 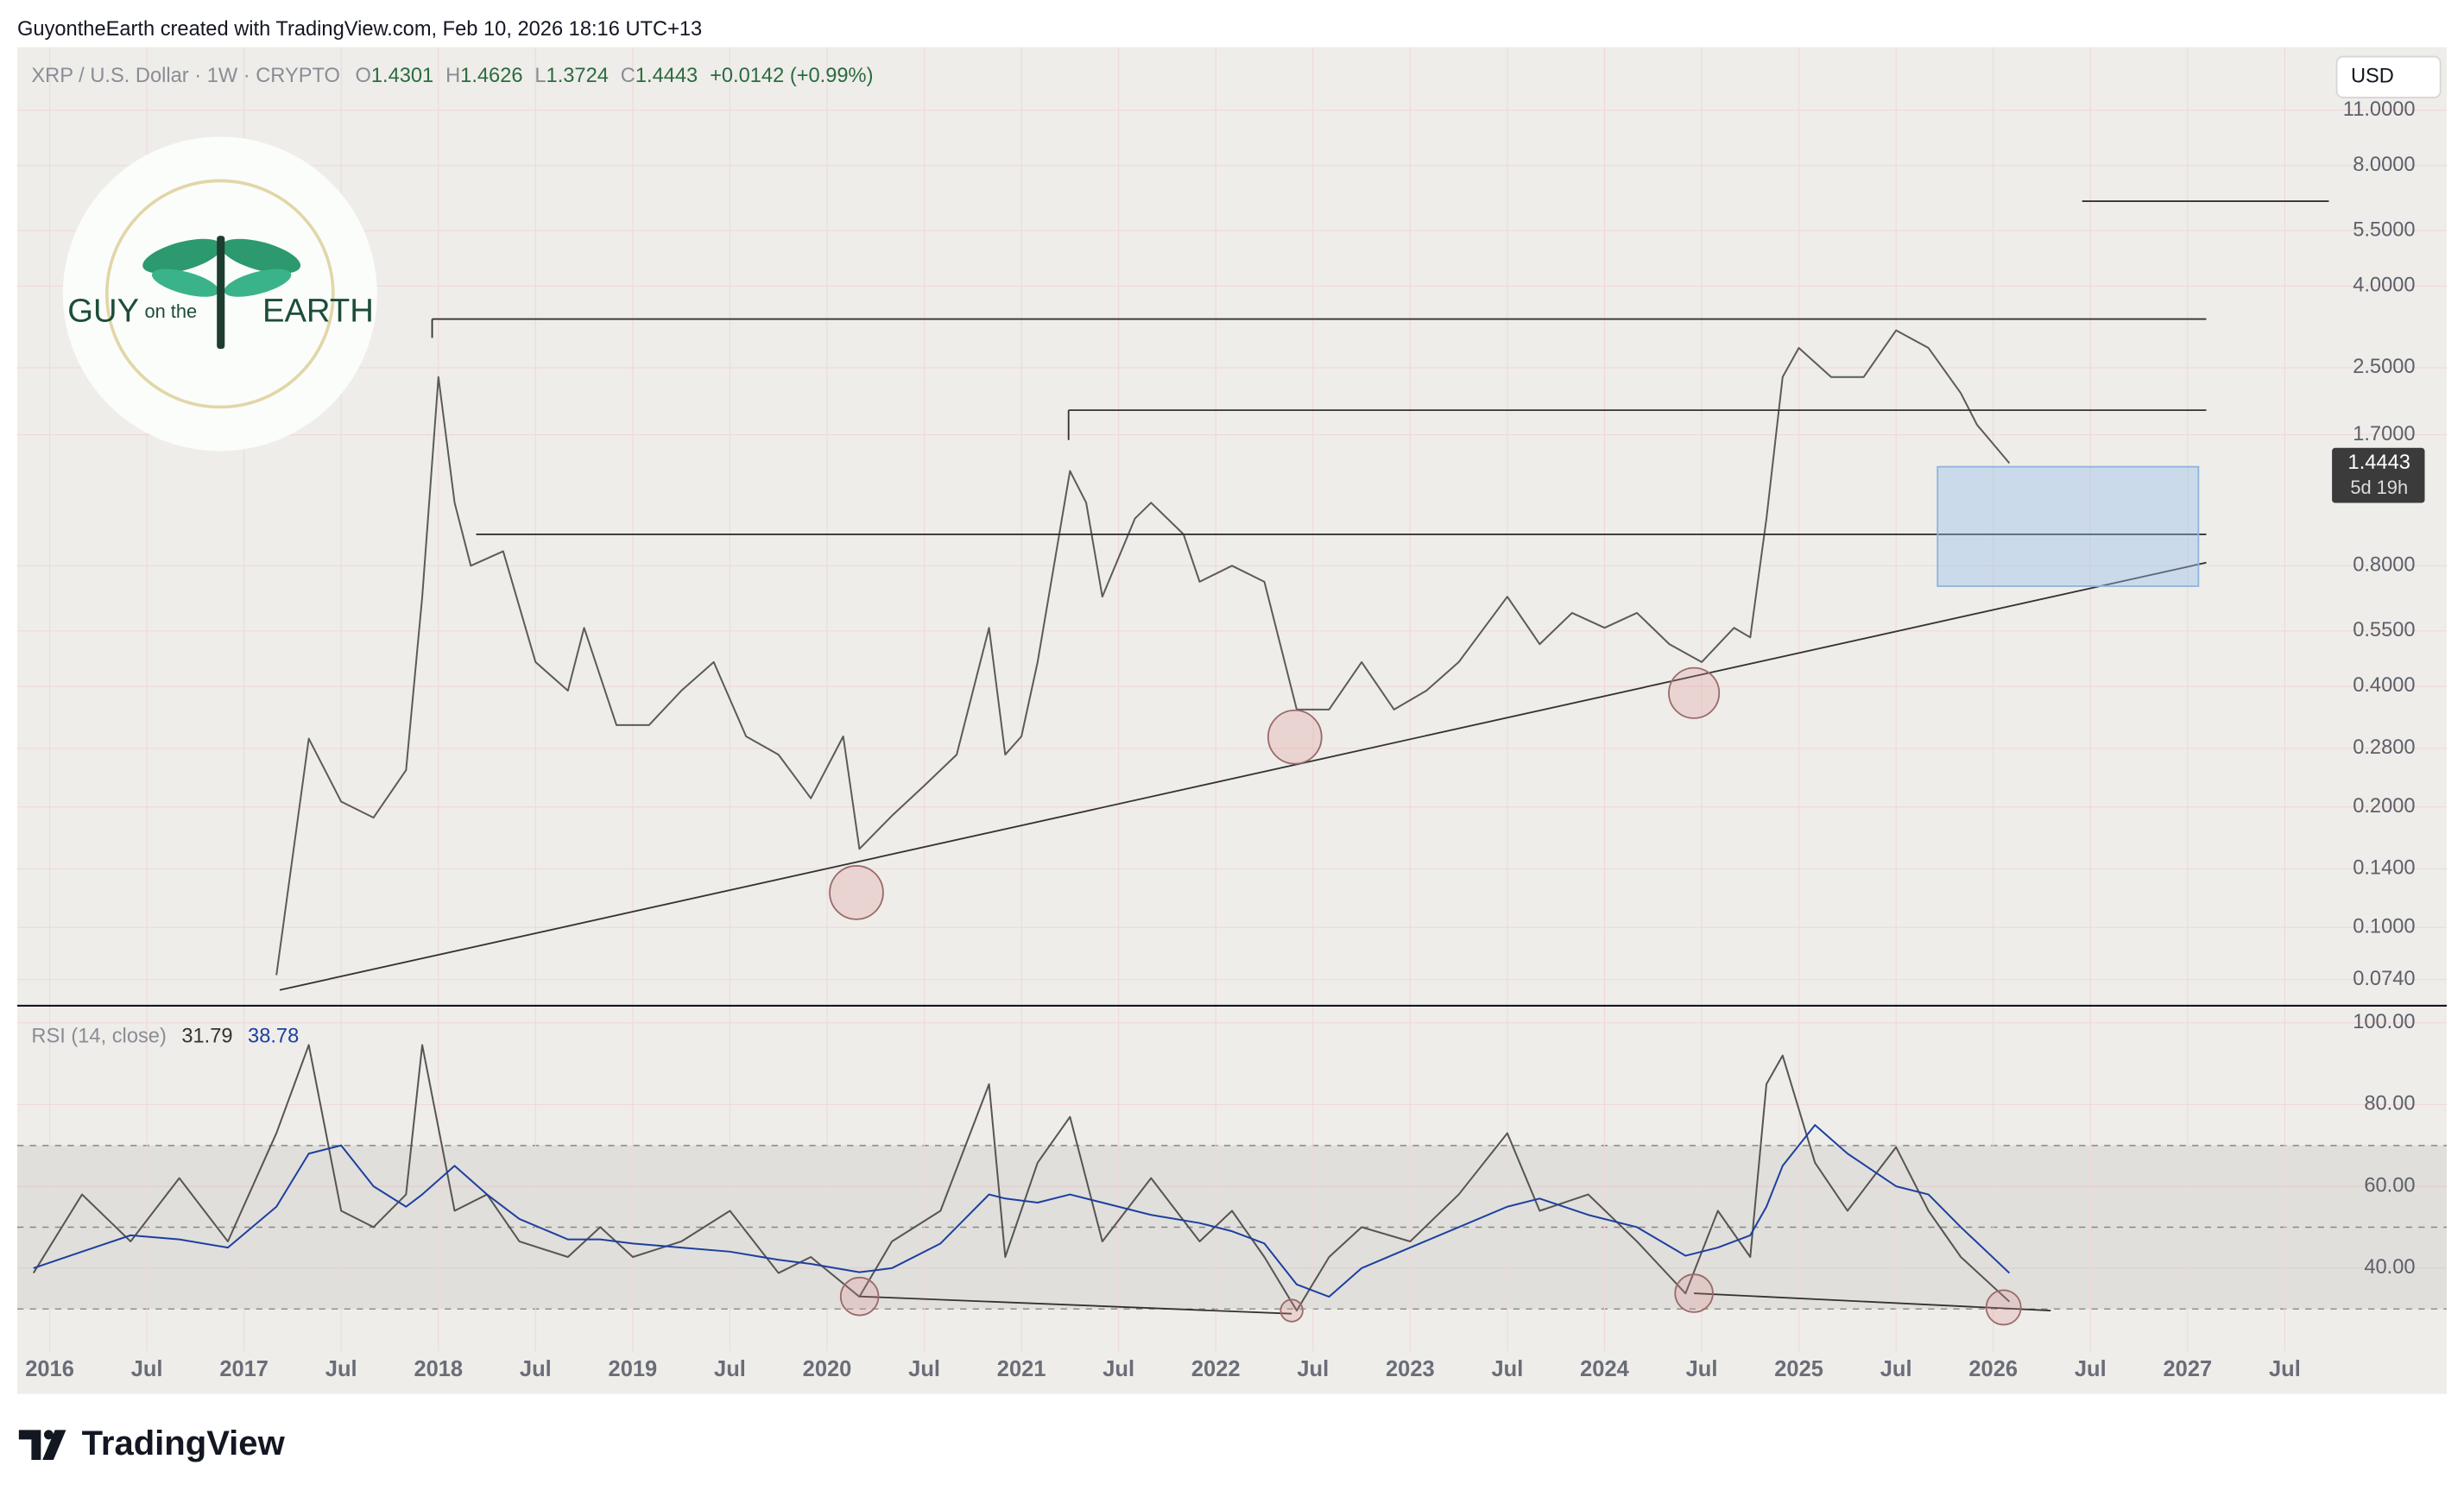 What do you see at coordinates (2379, 109) in the screenshot?
I see `y-tick-label: 11.0000` at bounding box center [2379, 109].